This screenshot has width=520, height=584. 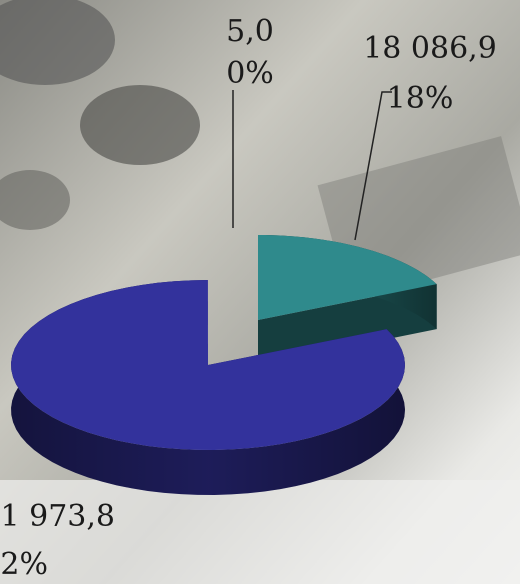 I want to click on slice-cut-face, so click(x=347, y=324).